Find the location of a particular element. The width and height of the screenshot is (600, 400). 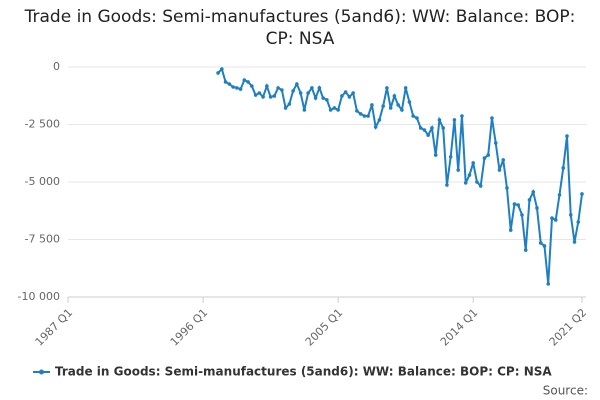

y-tick-label: -5 000 is located at coordinates (42, 181).